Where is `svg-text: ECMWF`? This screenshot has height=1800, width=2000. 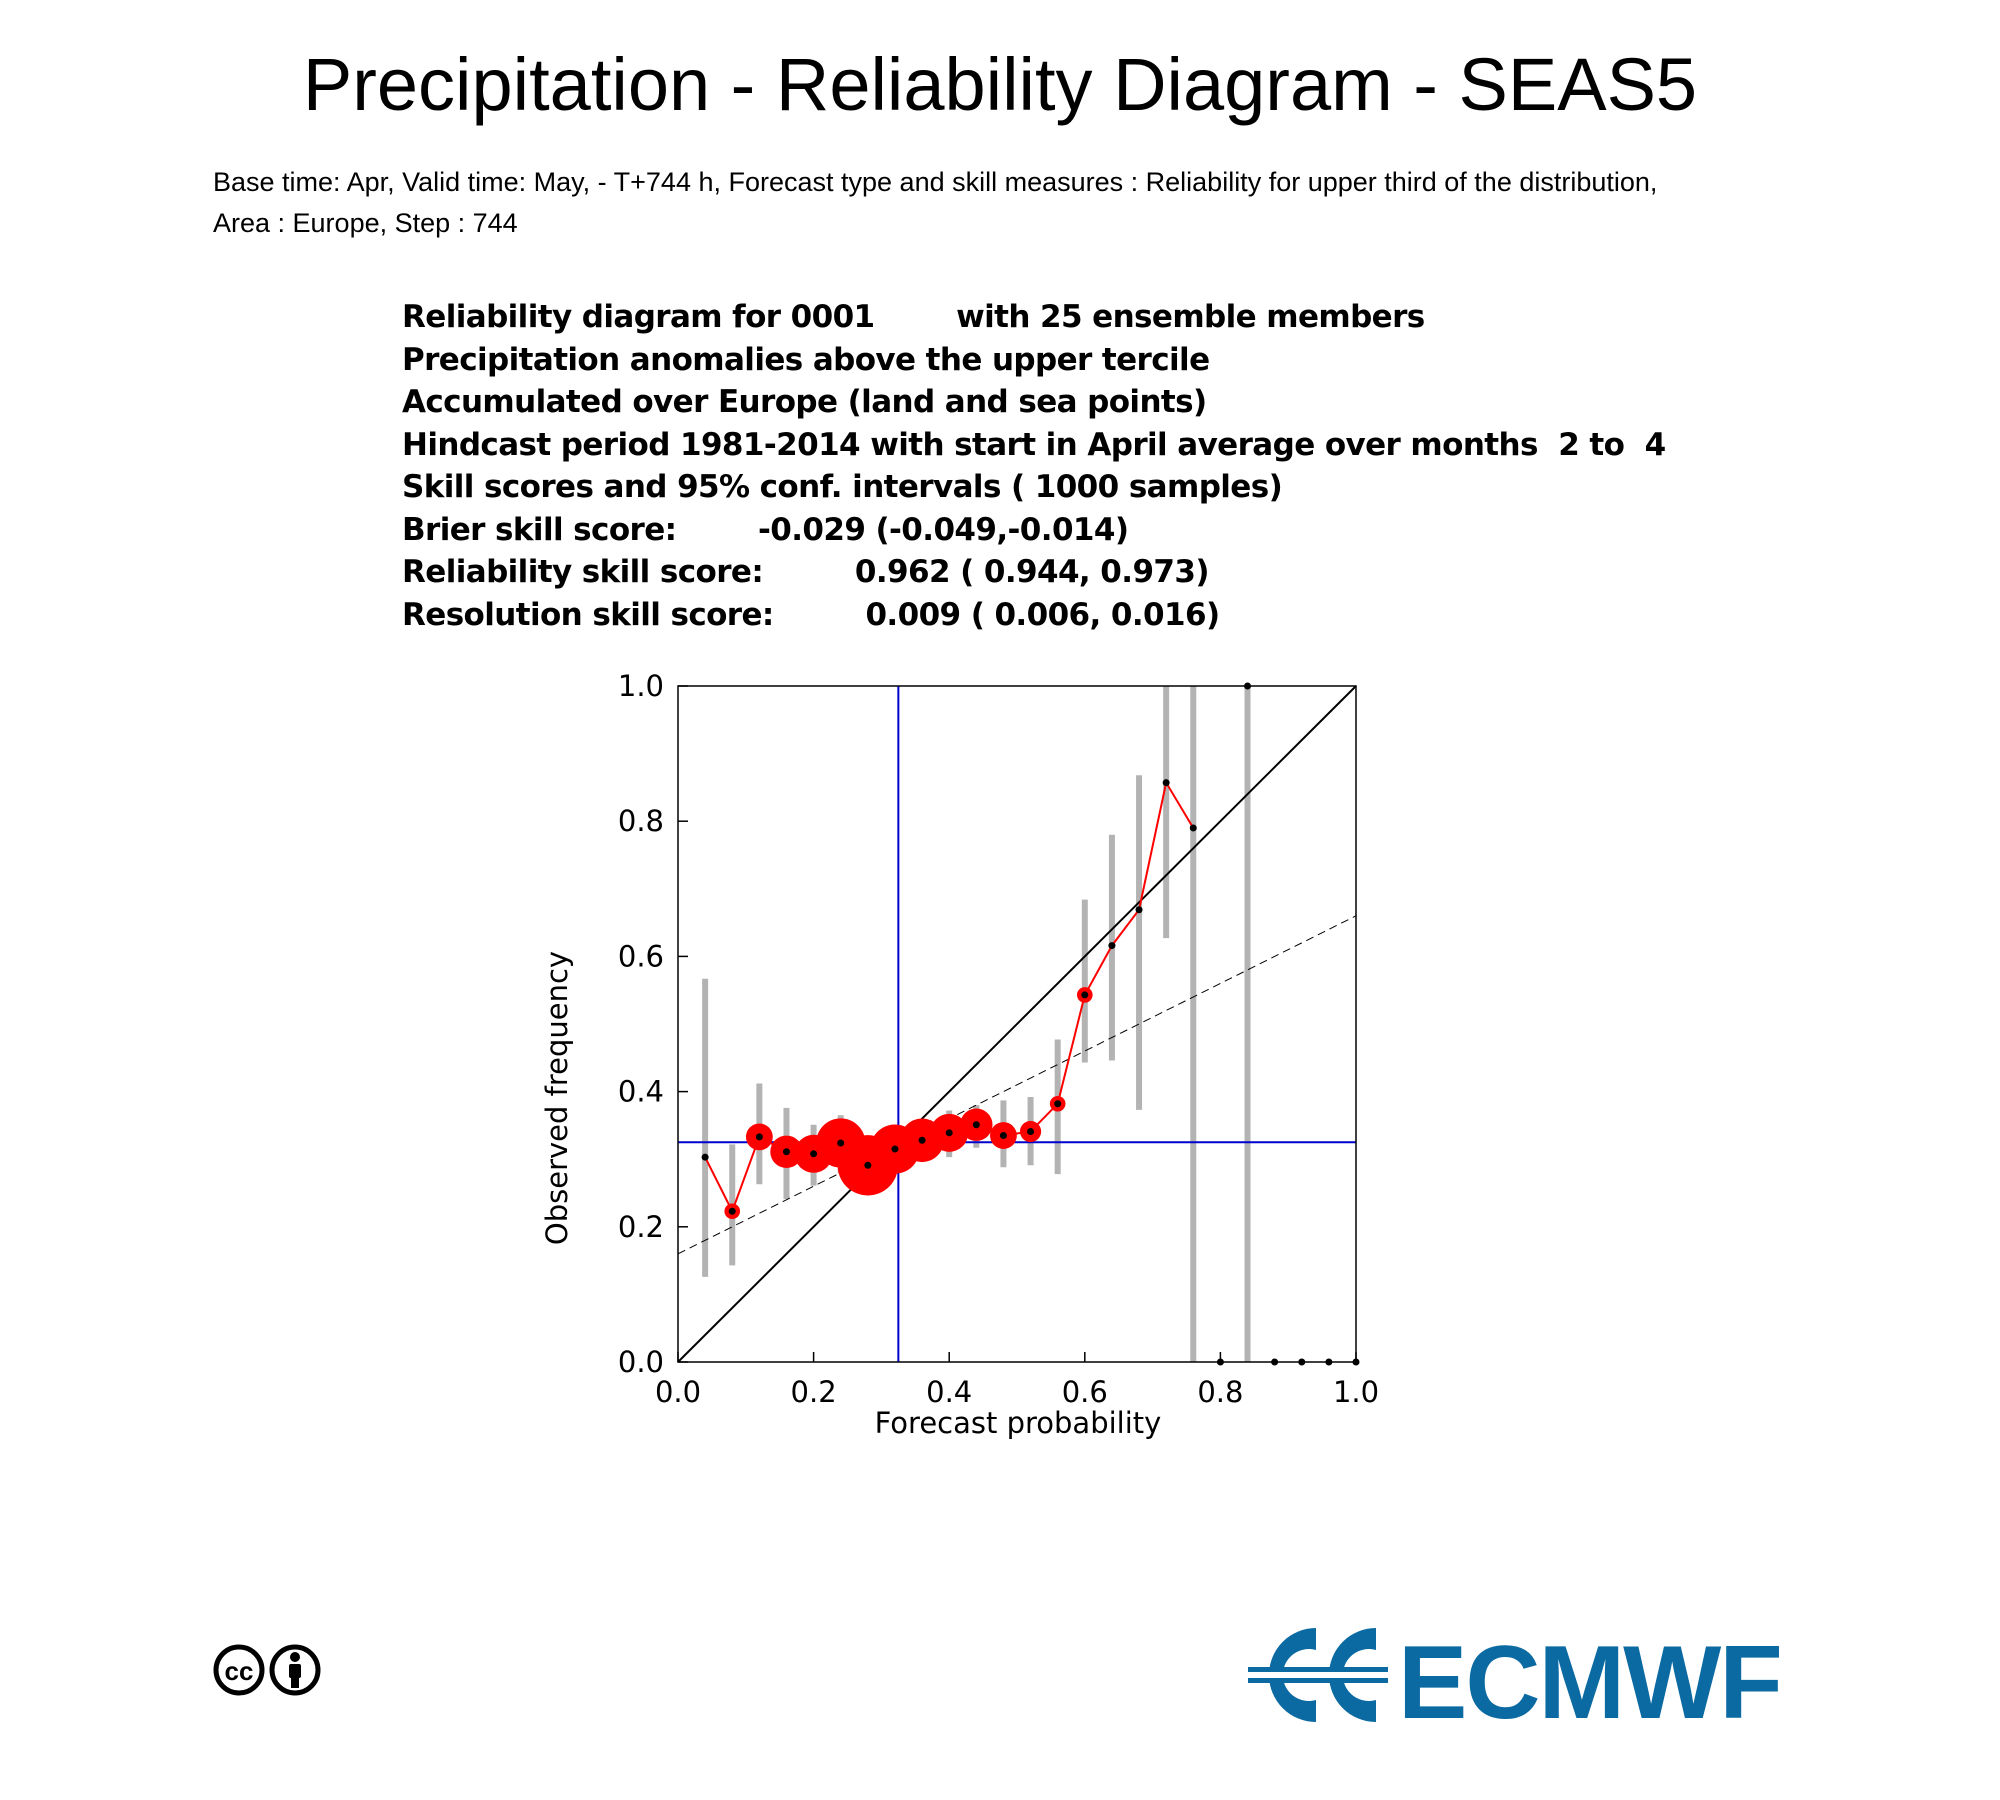
svg-text: ECMWF is located at coordinates (1589, 1677).